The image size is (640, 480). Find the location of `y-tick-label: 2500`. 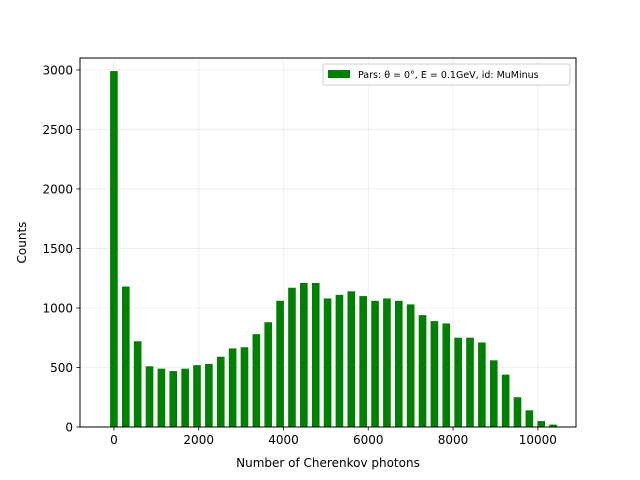

y-tick-label: 2500 is located at coordinates (57, 130).